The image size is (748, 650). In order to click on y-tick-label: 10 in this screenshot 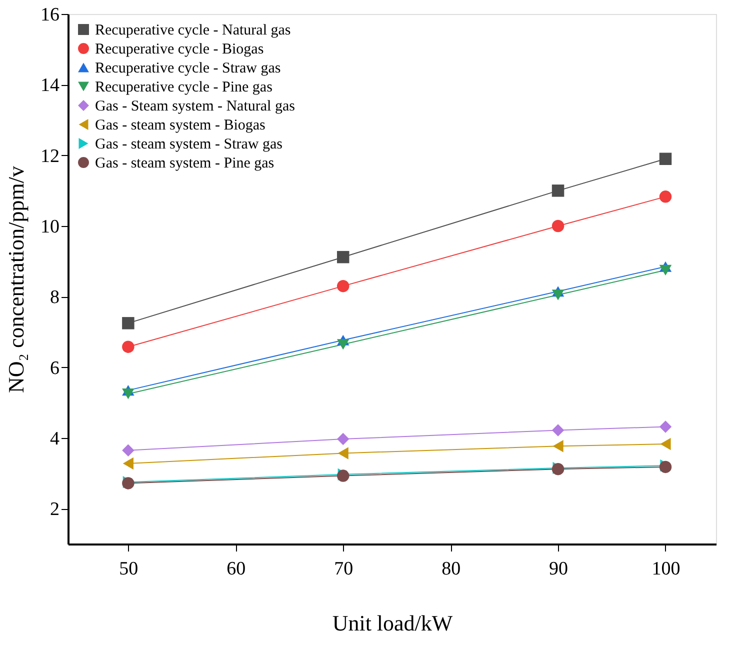, I will do `click(50, 227)`.